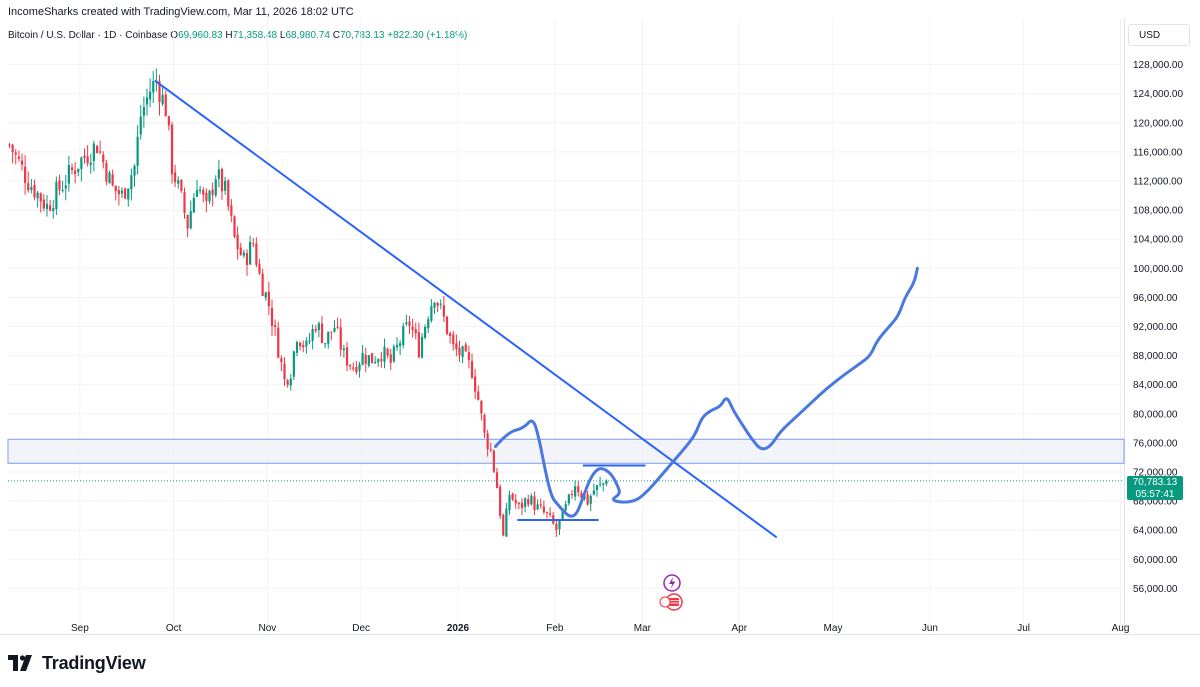  Describe the element at coordinates (600, 628) in the screenshot. I see `time-axis: Sep Oct Nov Dec 2026 Feb Mar Apr May Jun Jul Aug` at that location.